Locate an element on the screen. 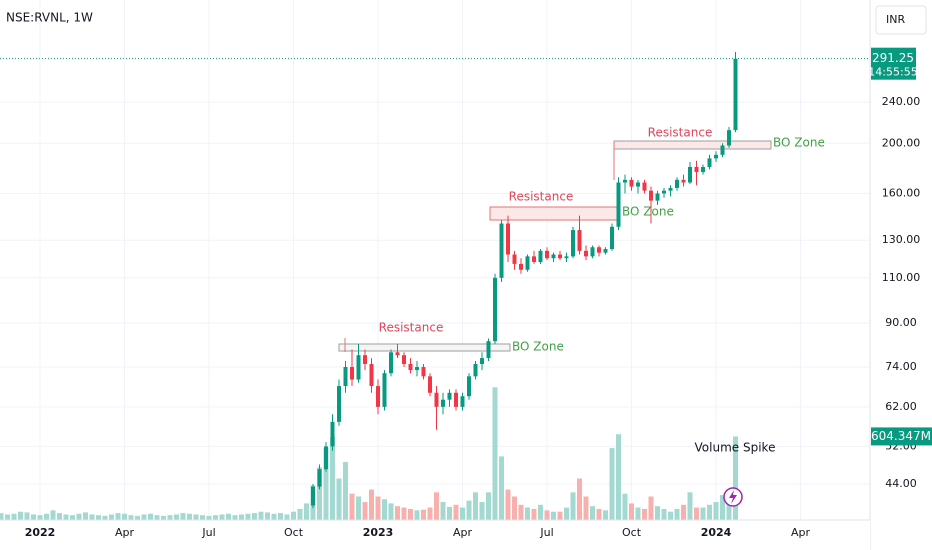  event-icon-bolt is located at coordinates (733, 497).